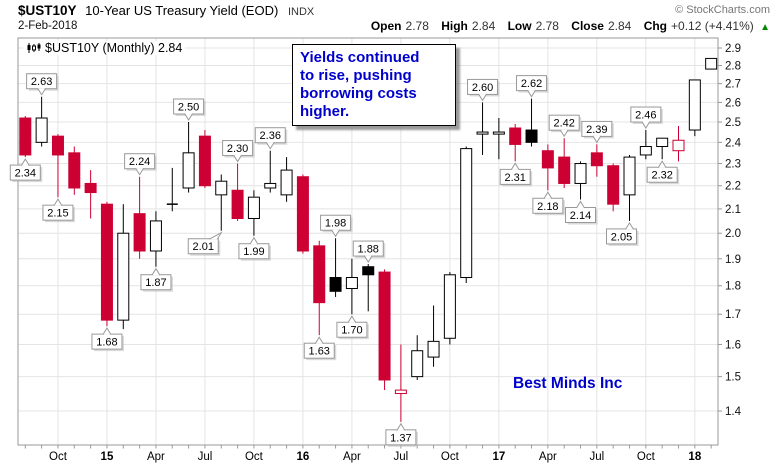 Image resolution: width=780 pixels, height=469 pixels. What do you see at coordinates (765, 27) in the screenshot?
I see `up-triangle-icon: ▲` at bounding box center [765, 27].